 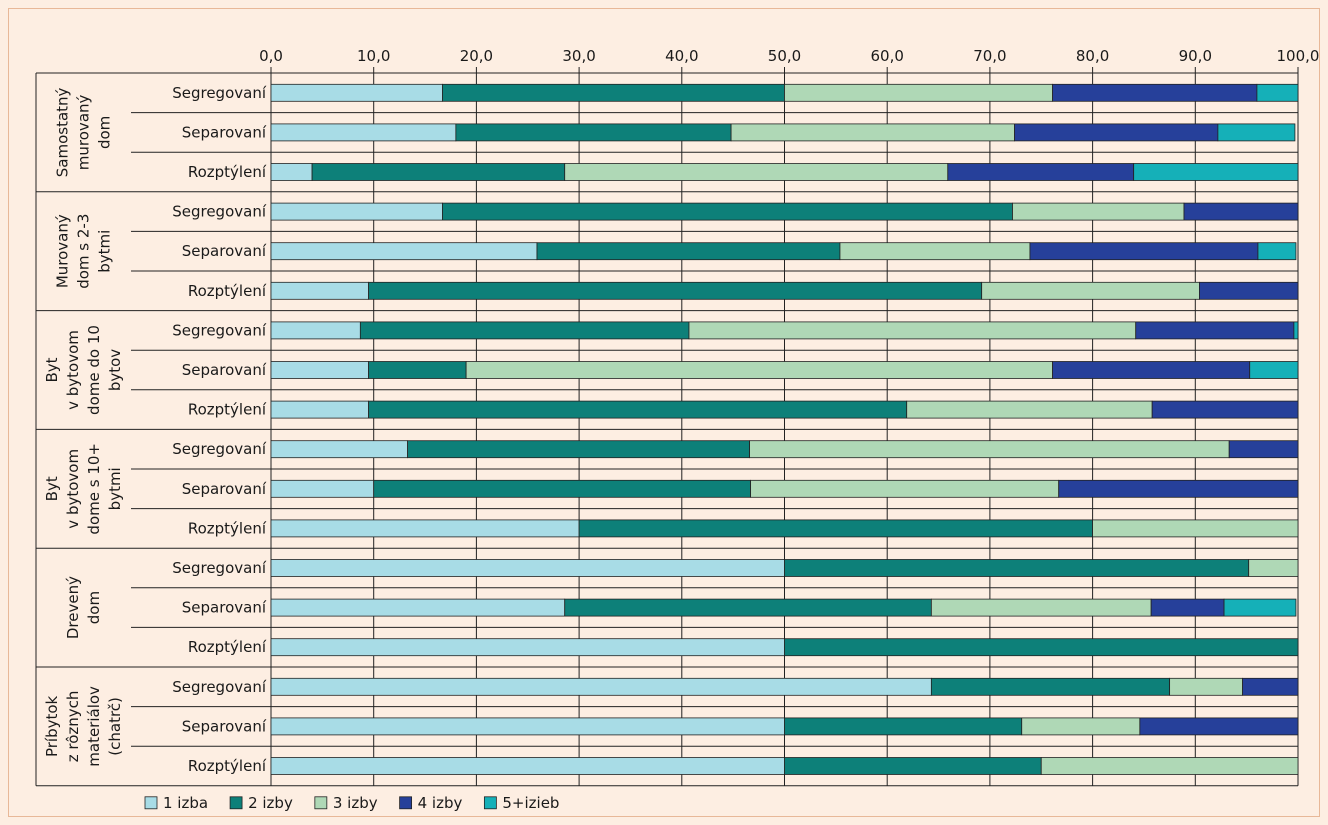 I want to click on group-label: Drevený dom, so click(x=83, y=607).